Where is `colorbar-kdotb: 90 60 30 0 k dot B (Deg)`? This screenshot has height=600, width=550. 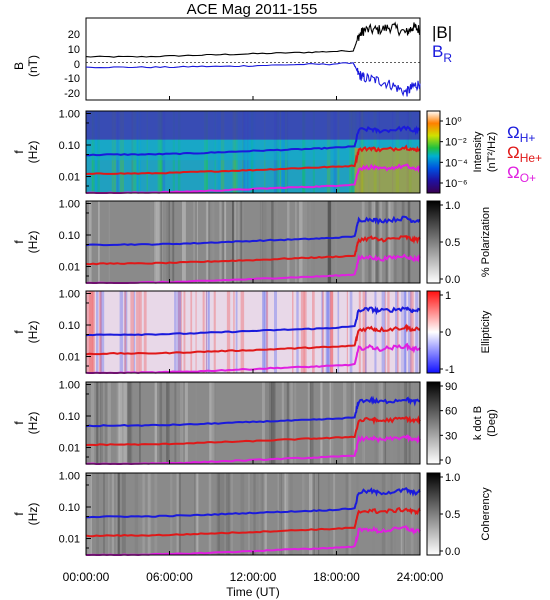 colorbar-kdotb: 90 60 30 0 k dot B (Deg) is located at coordinates (462, 424).